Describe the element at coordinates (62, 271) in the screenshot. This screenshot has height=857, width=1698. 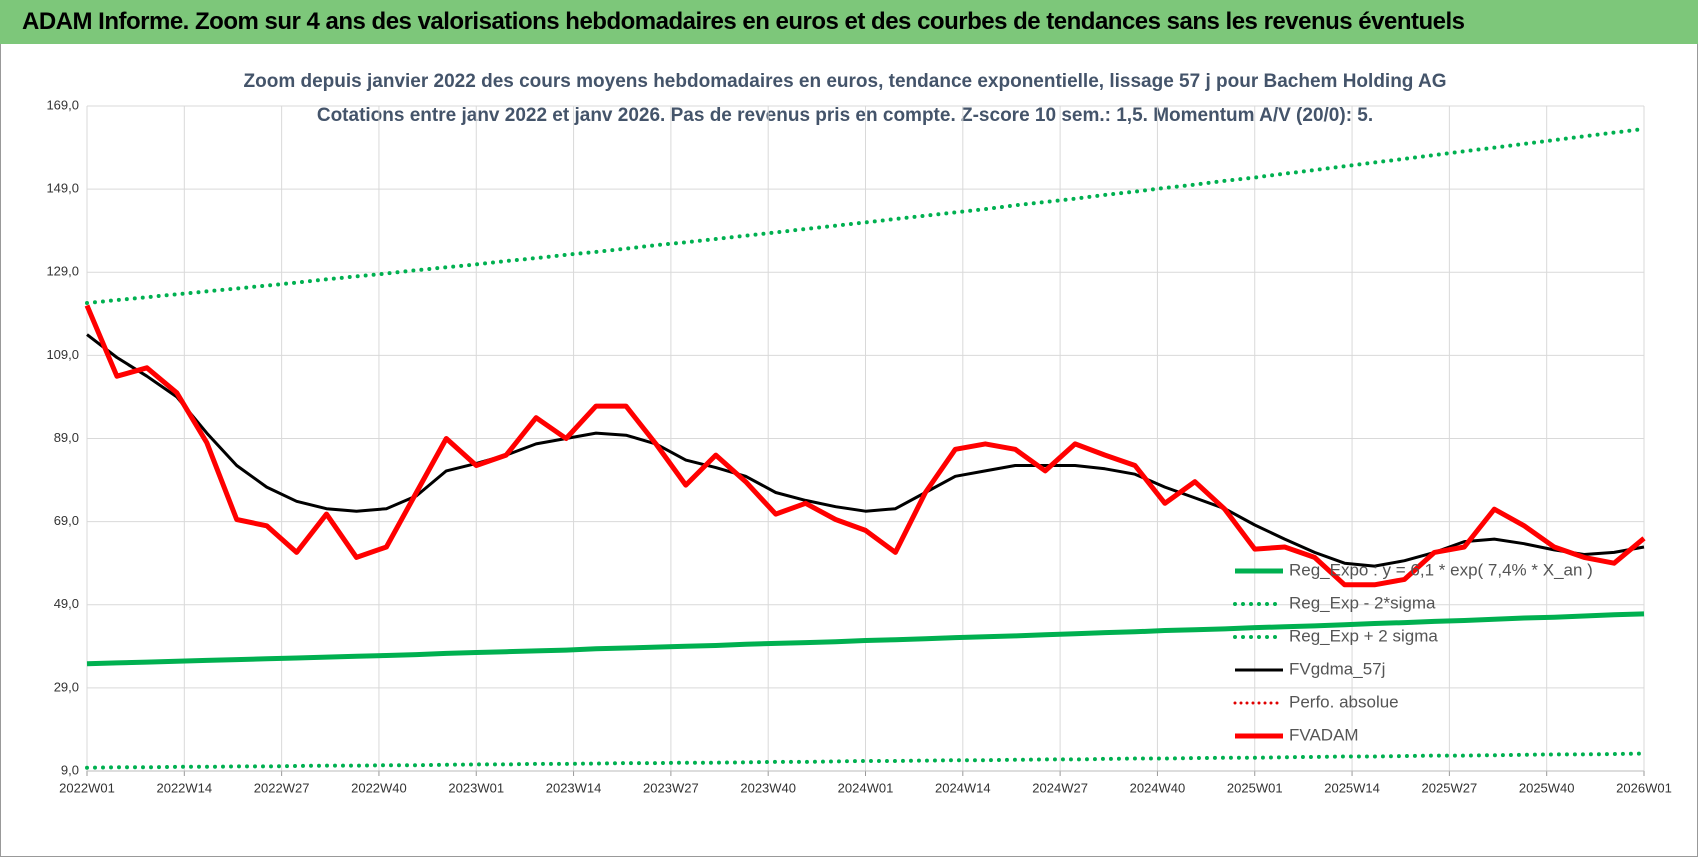
I see `y-tick-label: 129,0` at that location.